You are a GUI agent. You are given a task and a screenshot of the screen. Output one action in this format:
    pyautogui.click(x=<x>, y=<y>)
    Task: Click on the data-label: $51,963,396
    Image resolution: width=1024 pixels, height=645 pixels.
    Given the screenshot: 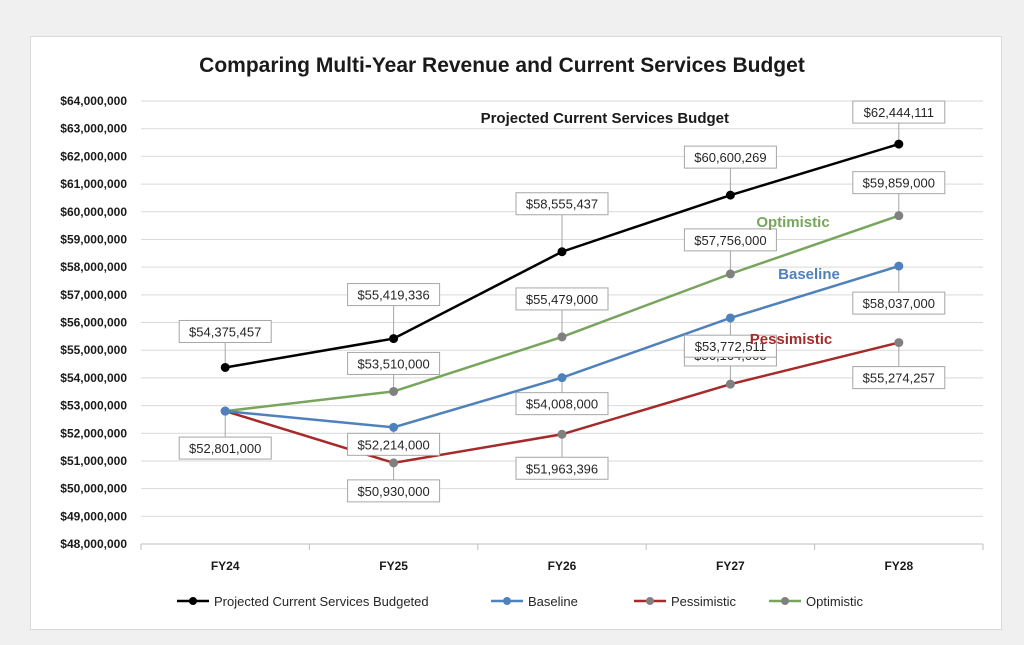 What is the action you would take?
    pyautogui.click(x=562, y=468)
    